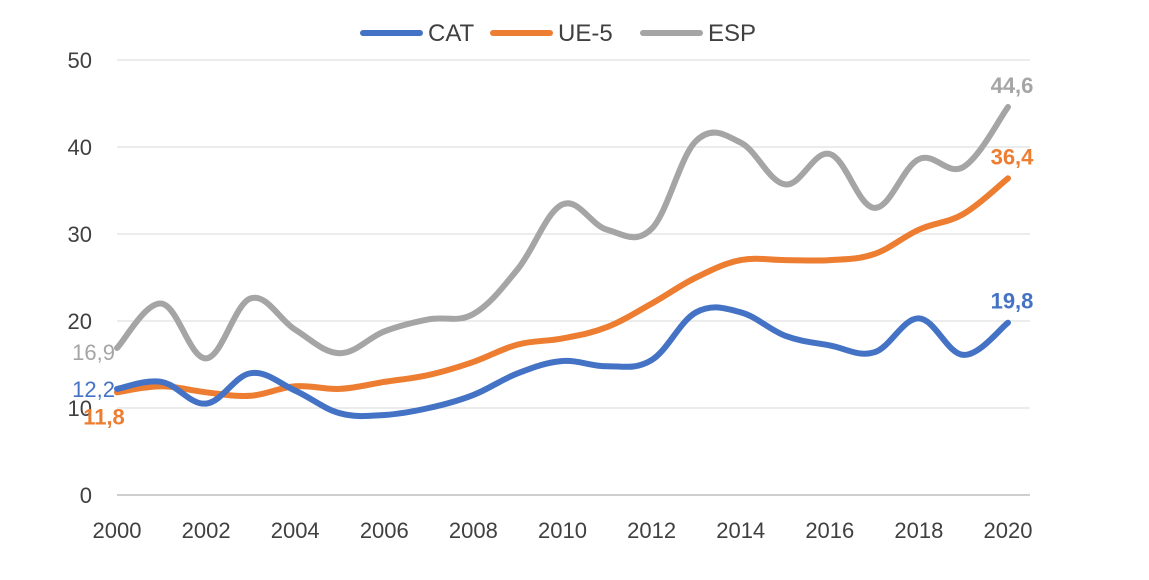 This screenshot has height=580, width=1149. Describe the element at coordinates (80, 234) in the screenshot. I see `y-tick-label: 30` at that location.